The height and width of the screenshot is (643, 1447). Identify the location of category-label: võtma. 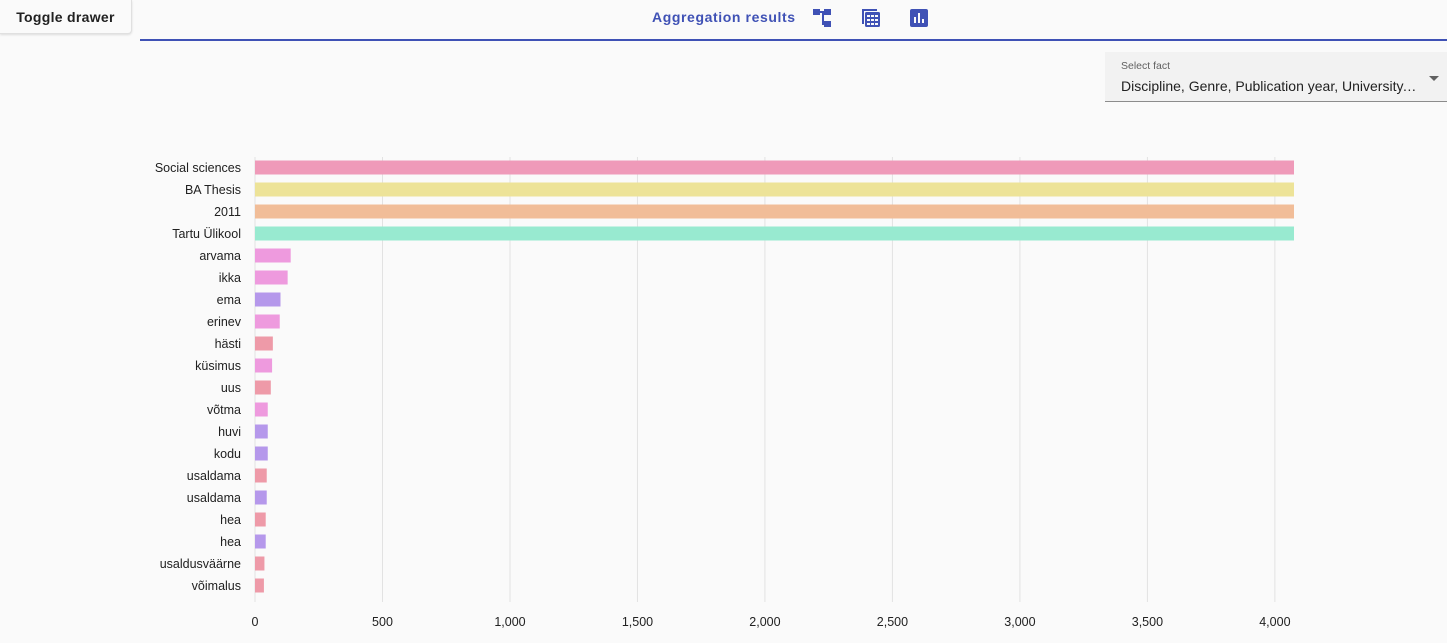
(224, 410).